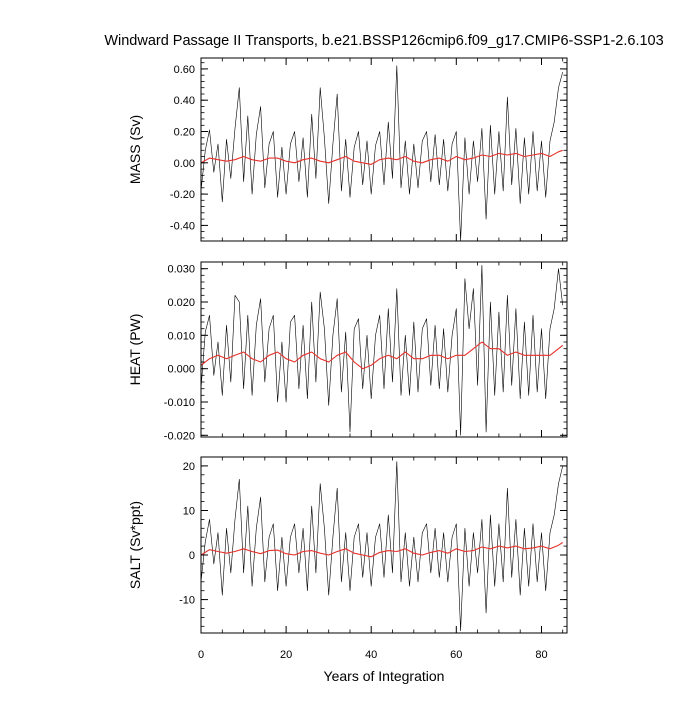  What do you see at coordinates (456, 655) in the screenshot?
I see `x-tick-label: 60` at bounding box center [456, 655].